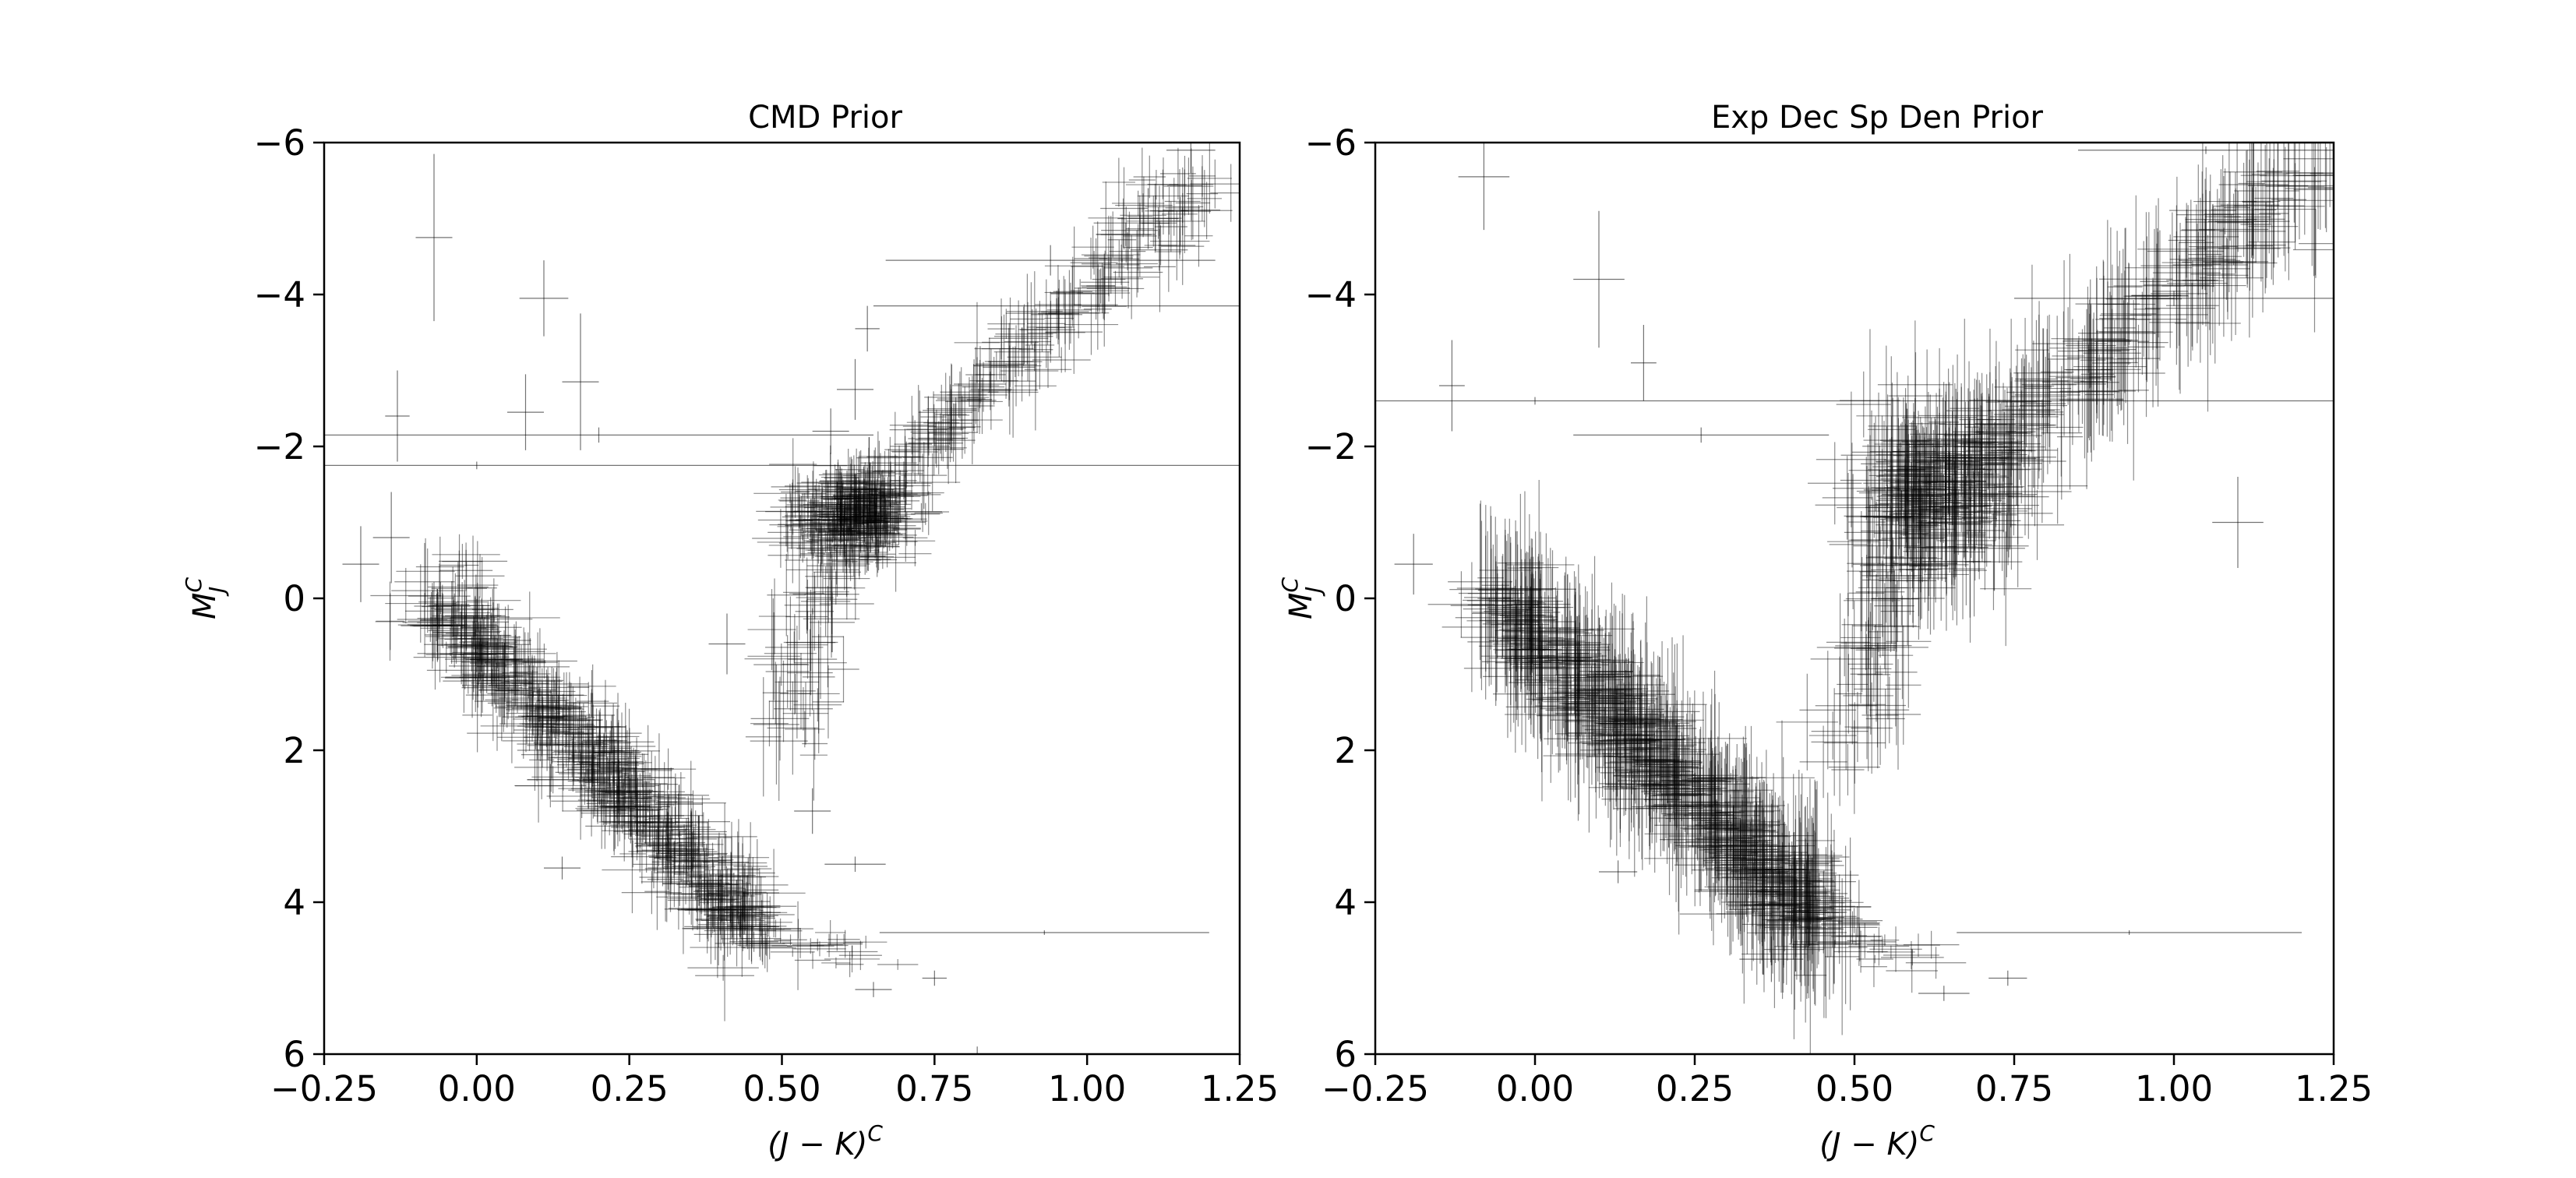 The width and height of the screenshot is (2576, 1178). What do you see at coordinates (205, 606) in the screenshot?
I see `y-axis-label-text: M` at bounding box center [205, 606].